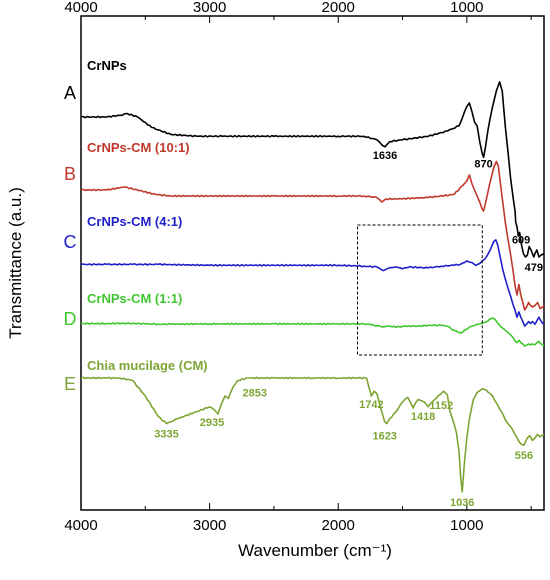 This screenshot has height=580, width=550. What do you see at coordinates (385, 156) in the screenshot?
I see `peak-label: 1636` at bounding box center [385, 156].